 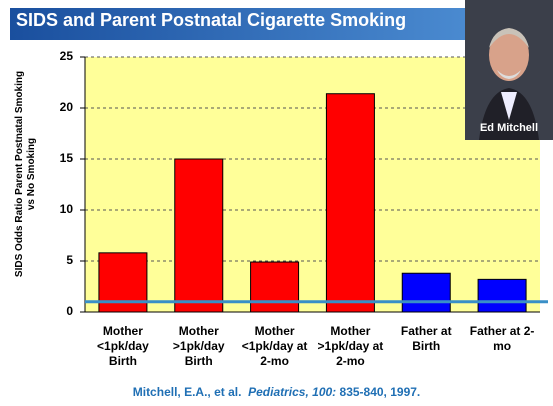 What do you see at coordinates (292, 392) in the screenshot?
I see `source-journal: Pediatrics, 100:` at bounding box center [292, 392].